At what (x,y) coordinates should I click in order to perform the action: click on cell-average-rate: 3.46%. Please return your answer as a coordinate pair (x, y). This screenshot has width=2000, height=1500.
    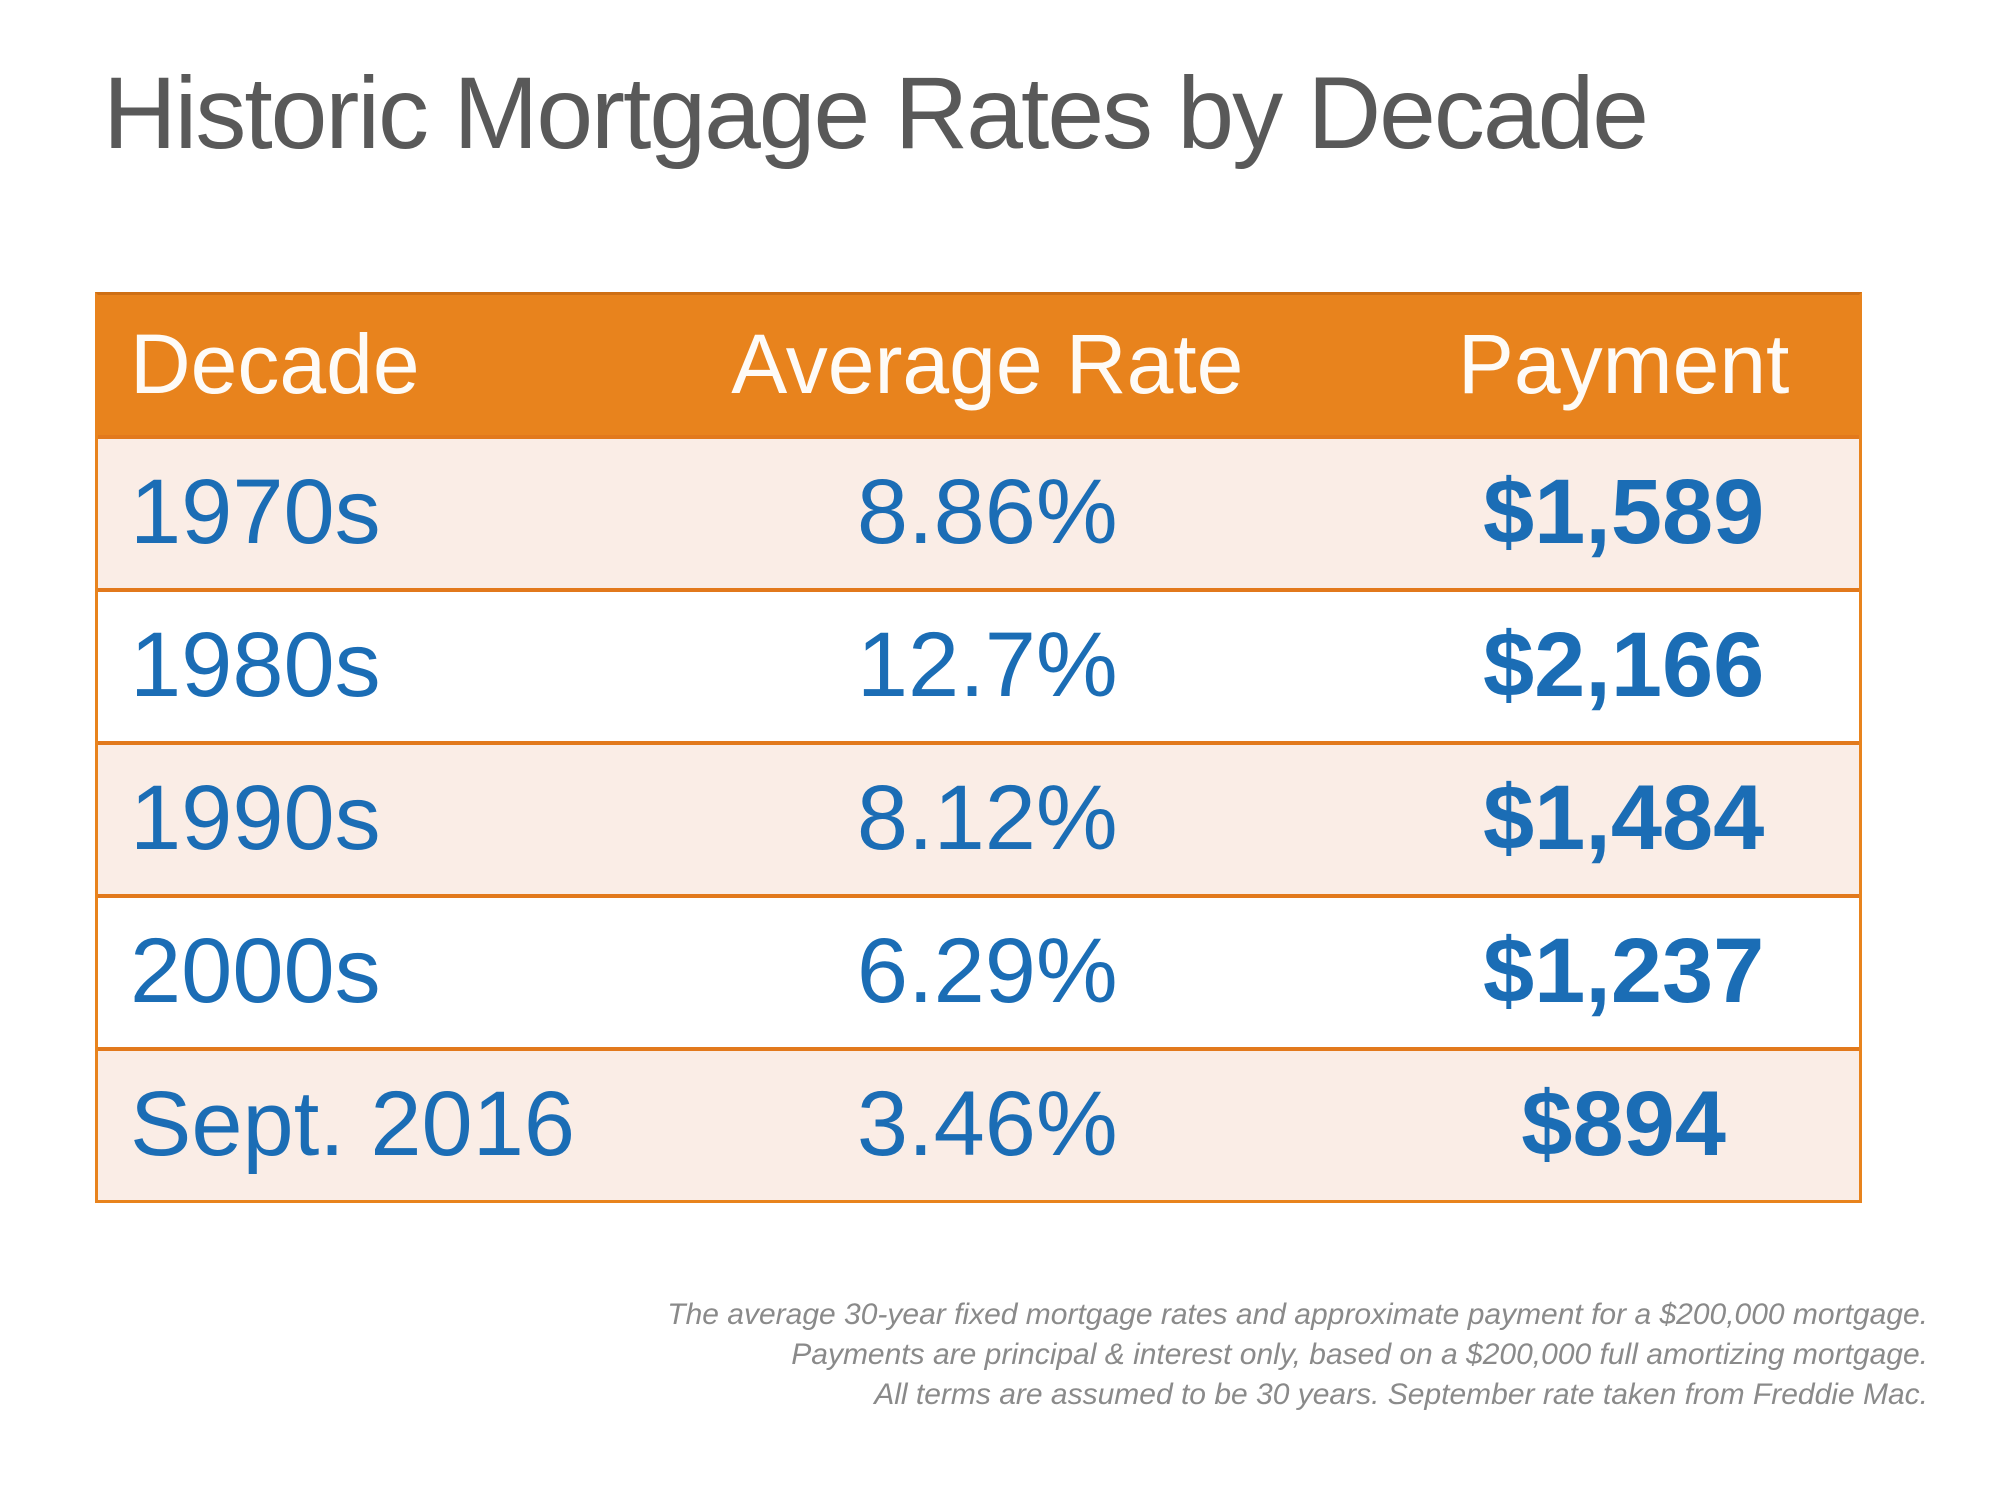
    Looking at the image, I should click on (987, 1124).